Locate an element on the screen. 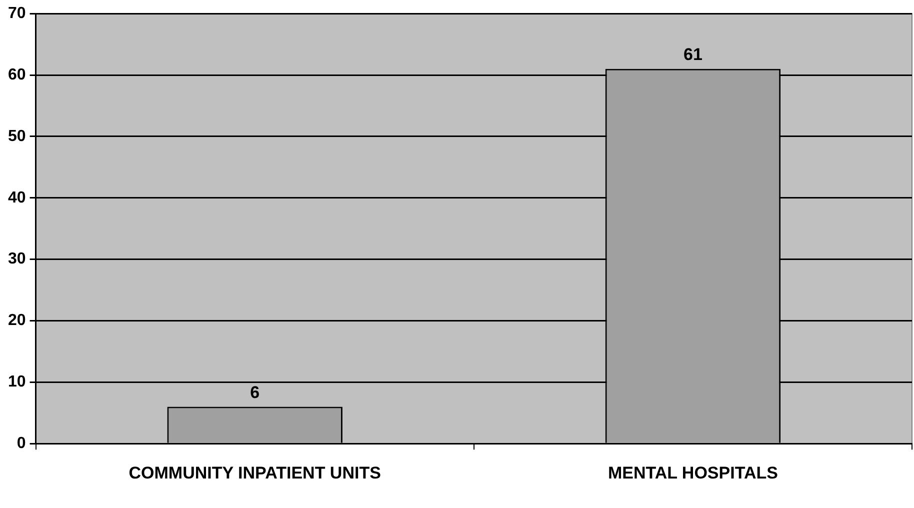 The image size is (914, 508). y-tick-label: 10 is located at coordinates (17, 382).